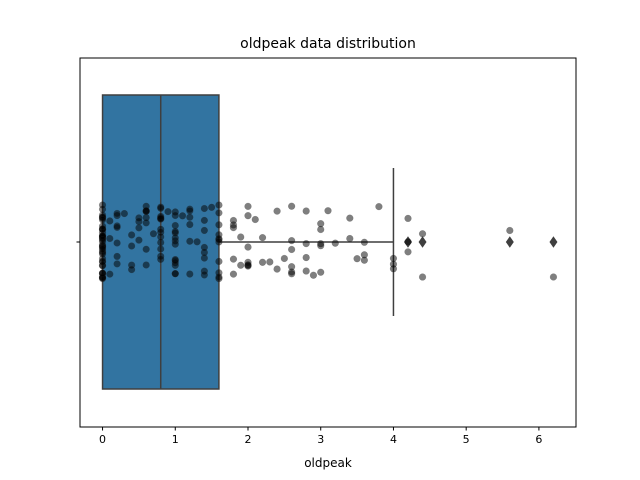 The image size is (640, 480). What do you see at coordinates (328, 44) in the screenshot?
I see `chart-title: oldpeak data distribution` at bounding box center [328, 44].